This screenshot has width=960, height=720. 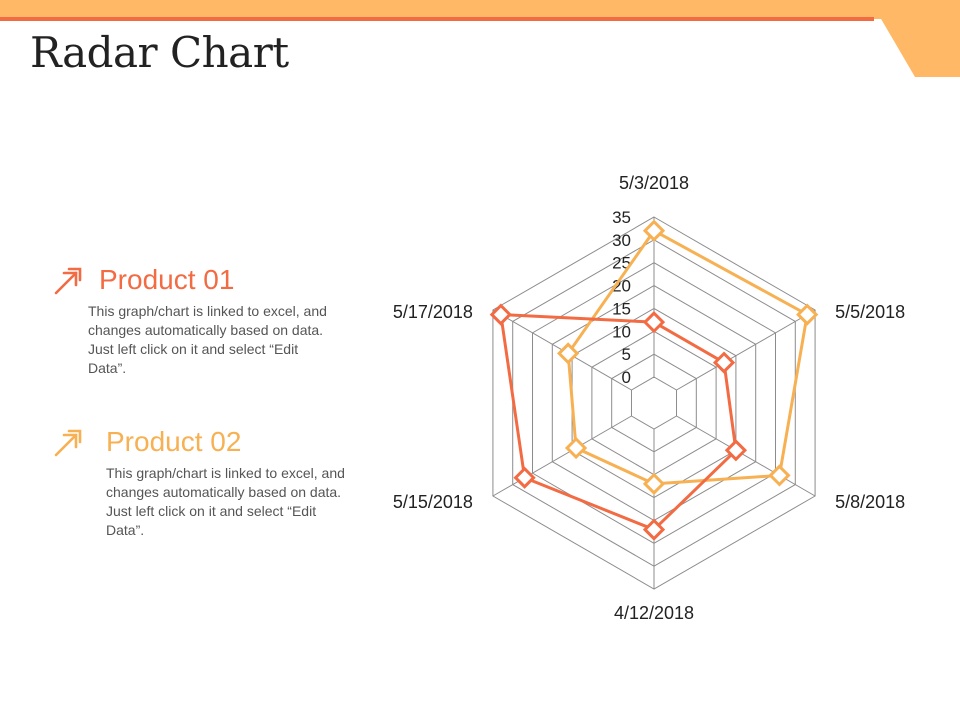 I want to click on legend-product-01-name: Product 01, so click(x=167, y=279).